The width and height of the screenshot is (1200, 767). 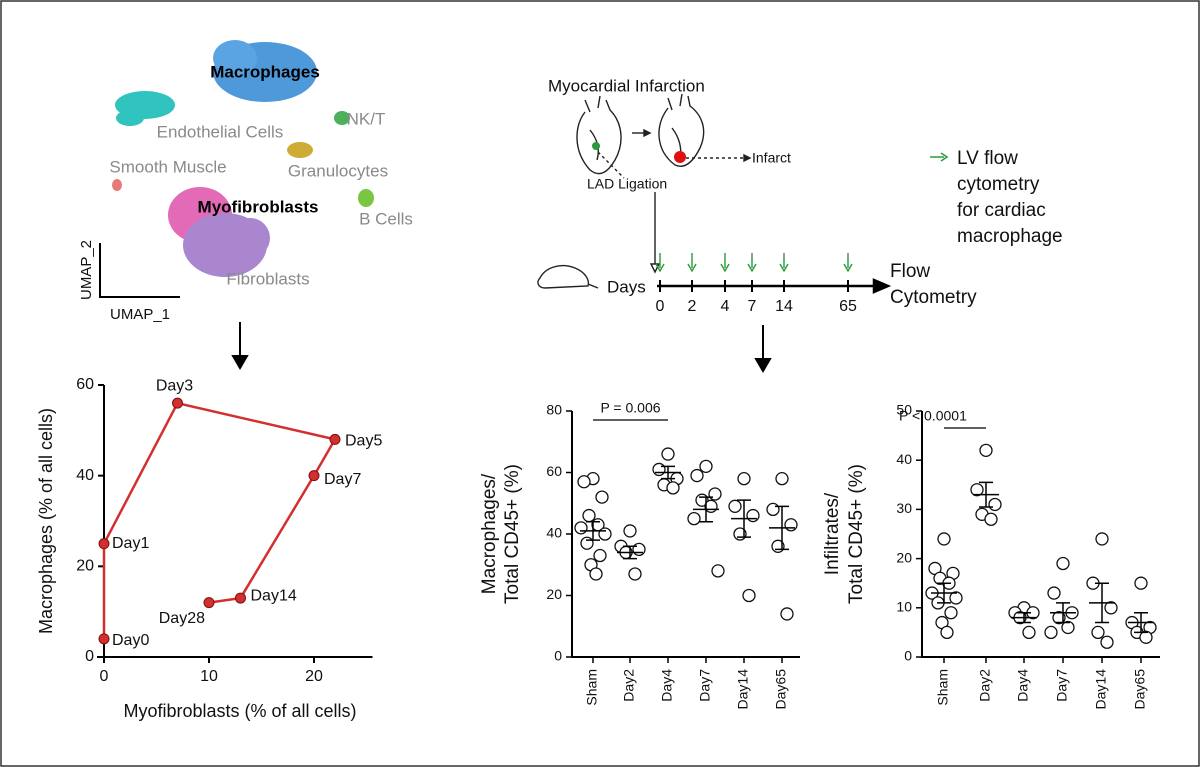 I want to click on timeline-day: 65, so click(x=848, y=306).